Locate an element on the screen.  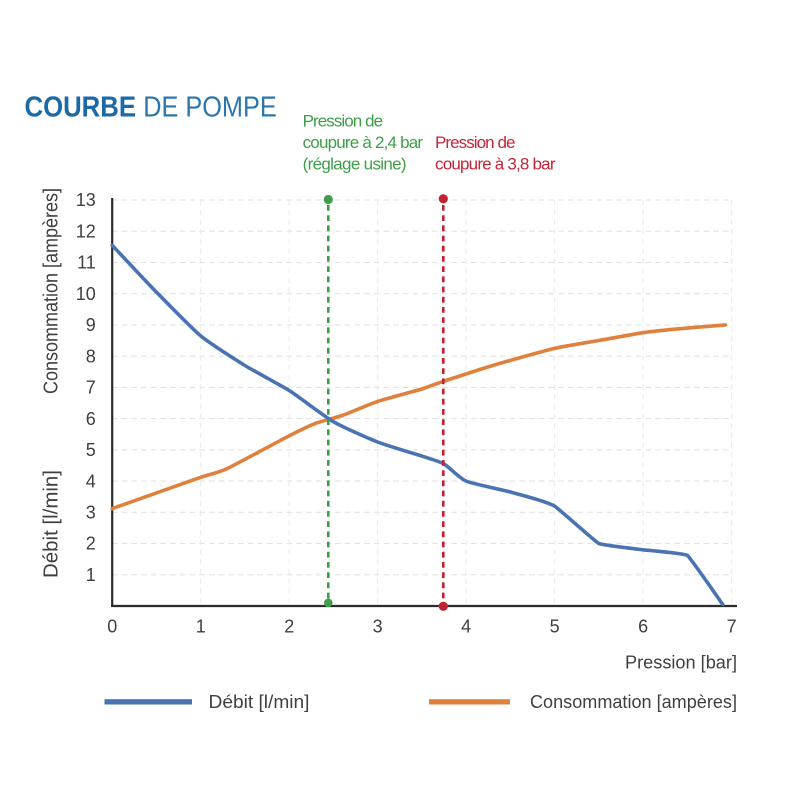
svg-text: 13 is located at coordinates (86, 200).